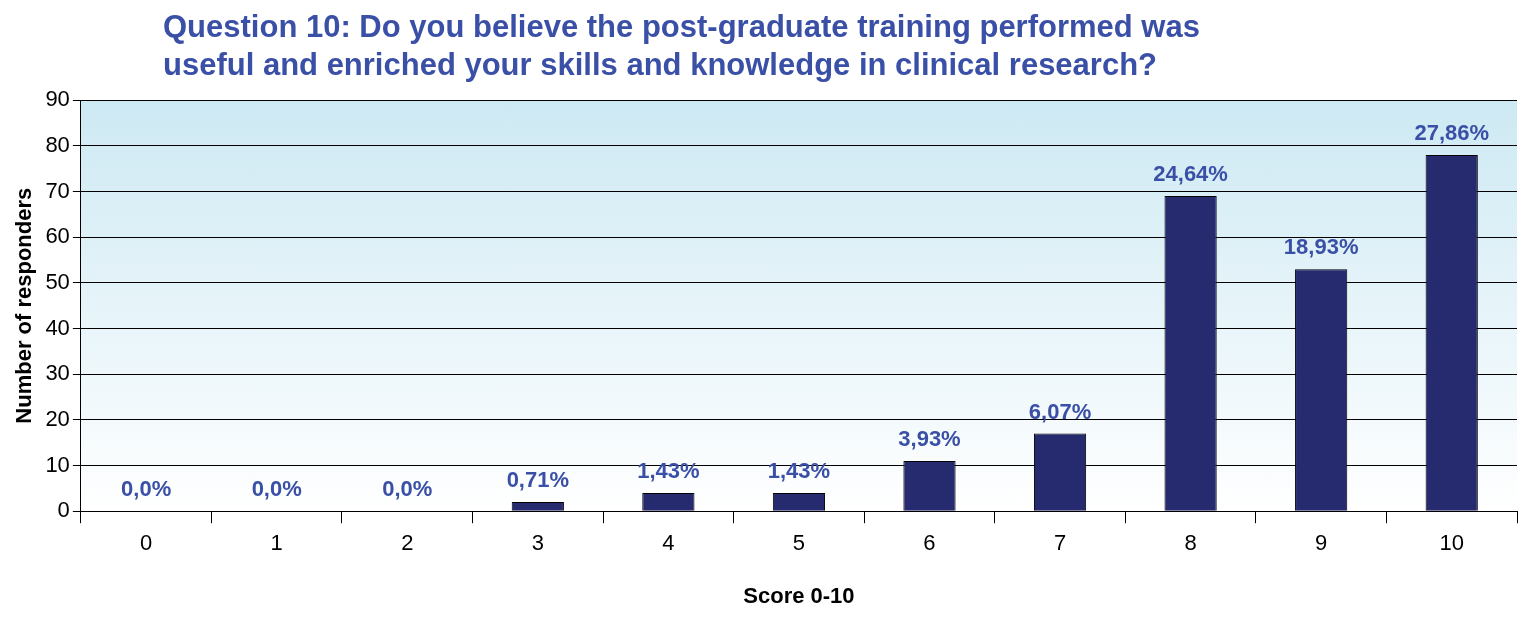 The width and height of the screenshot is (1535, 629). What do you see at coordinates (24, 305) in the screenshot?
I see `y-axis-title: Number of responders` at bounding box center [24, 305].